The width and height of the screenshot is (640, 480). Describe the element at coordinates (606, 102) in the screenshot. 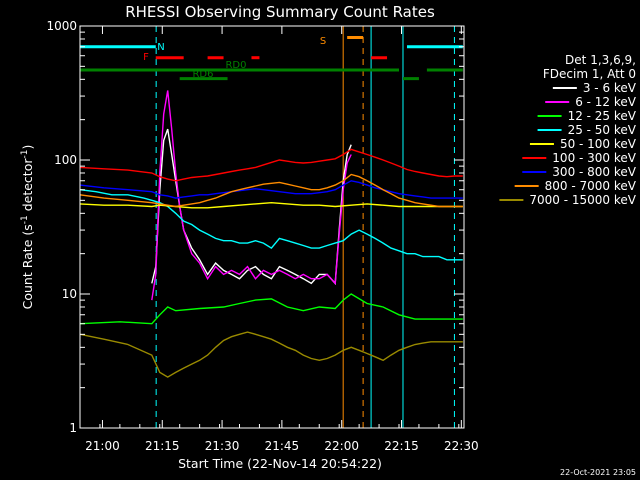

I see `legend-entry-1: 6 - 12 keV` at that location.